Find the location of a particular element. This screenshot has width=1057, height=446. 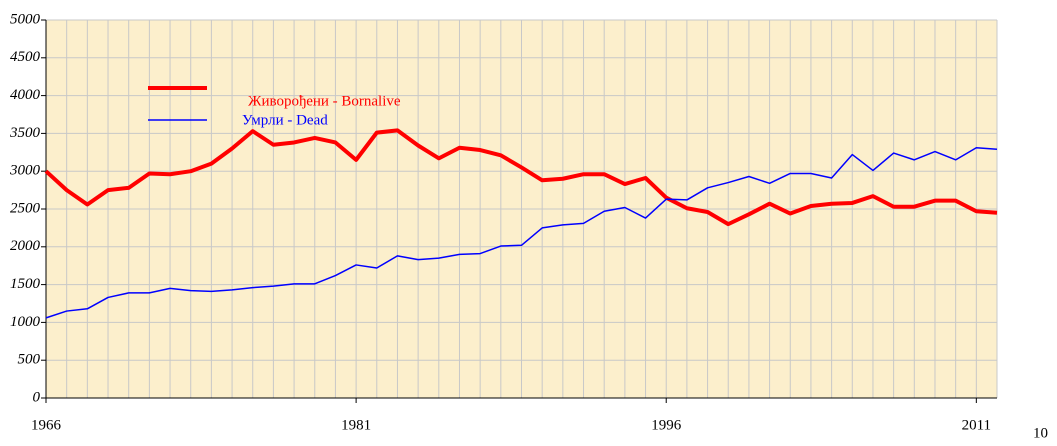

y-tick-label: 4500 is located at coordinates (25, 57).